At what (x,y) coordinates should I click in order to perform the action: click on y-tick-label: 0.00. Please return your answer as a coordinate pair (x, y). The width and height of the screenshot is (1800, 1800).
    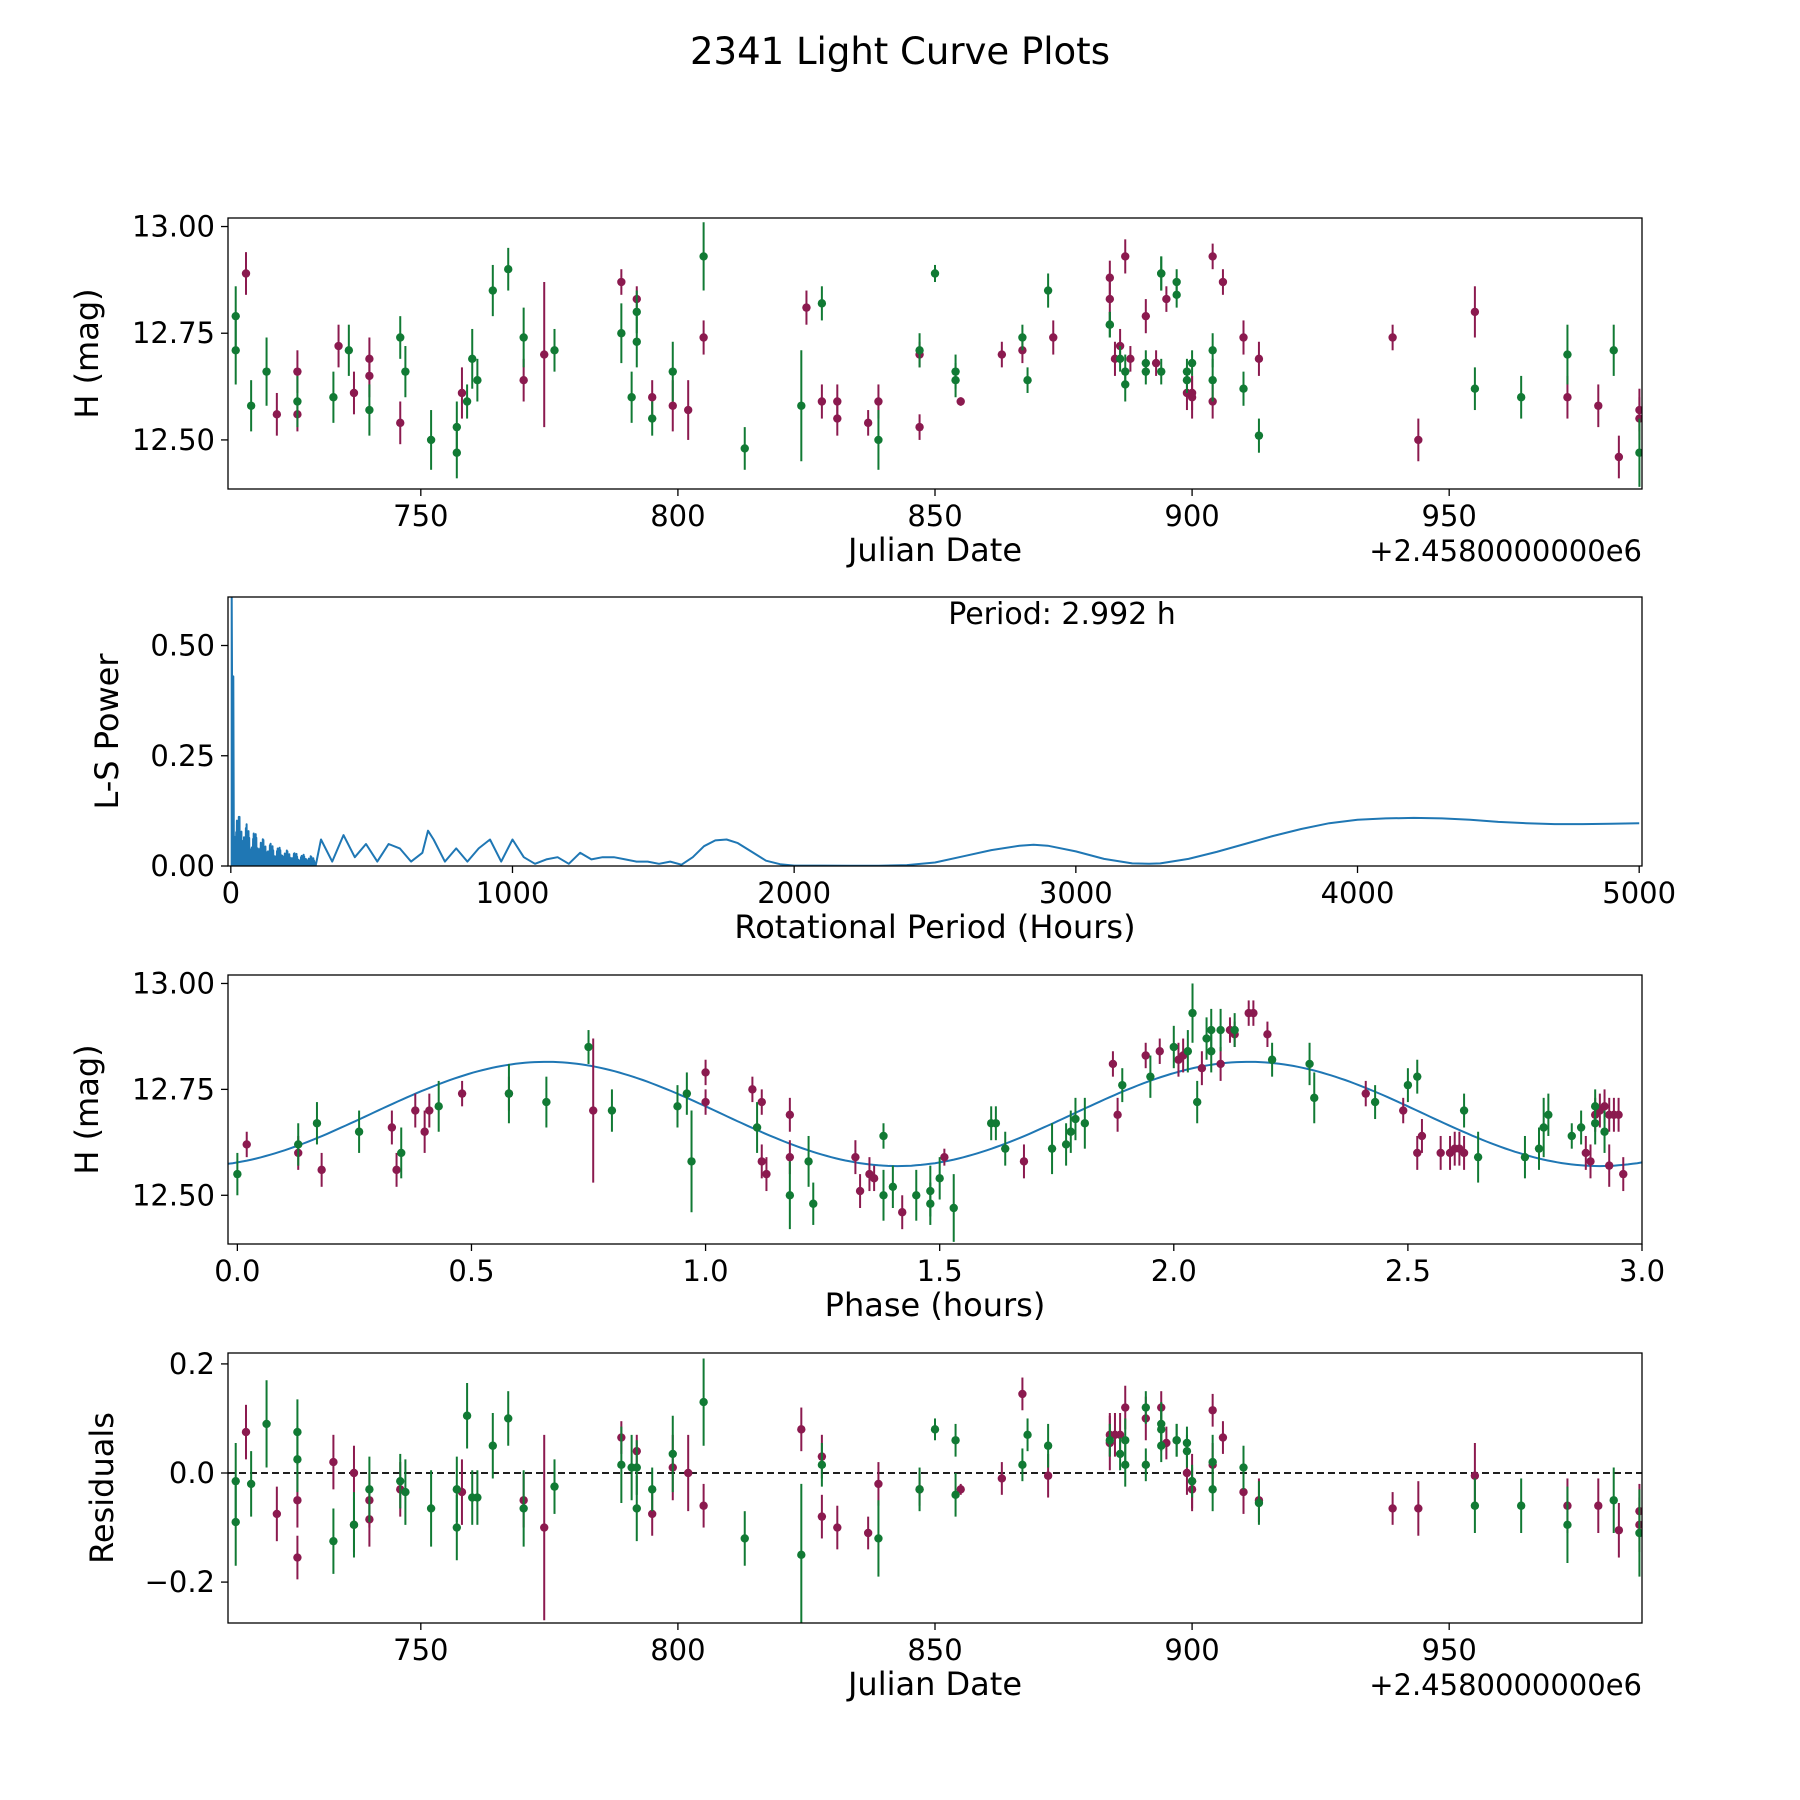
    Looking at the image, I should click on (182, 866).